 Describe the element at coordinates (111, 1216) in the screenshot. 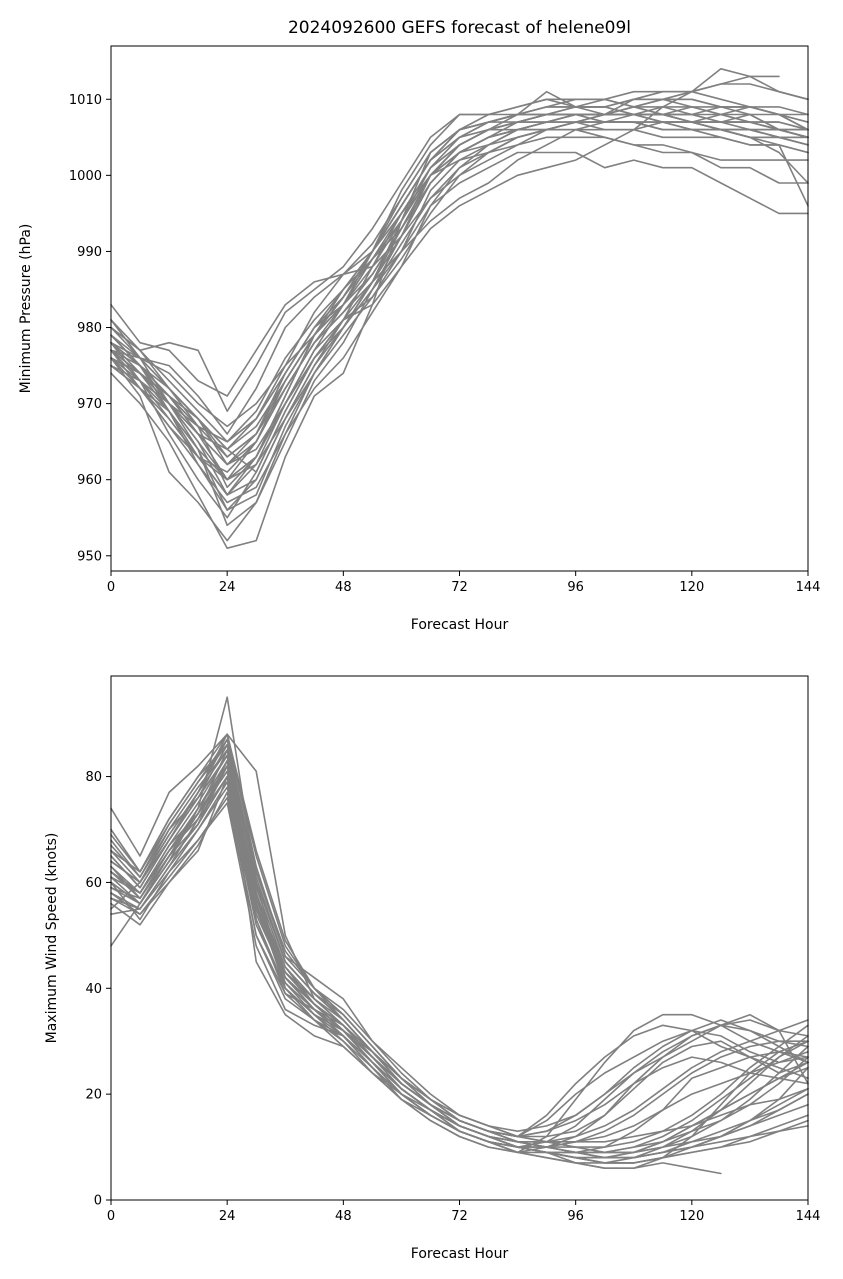

I see `wind-x-tick-label: 0` at that location.